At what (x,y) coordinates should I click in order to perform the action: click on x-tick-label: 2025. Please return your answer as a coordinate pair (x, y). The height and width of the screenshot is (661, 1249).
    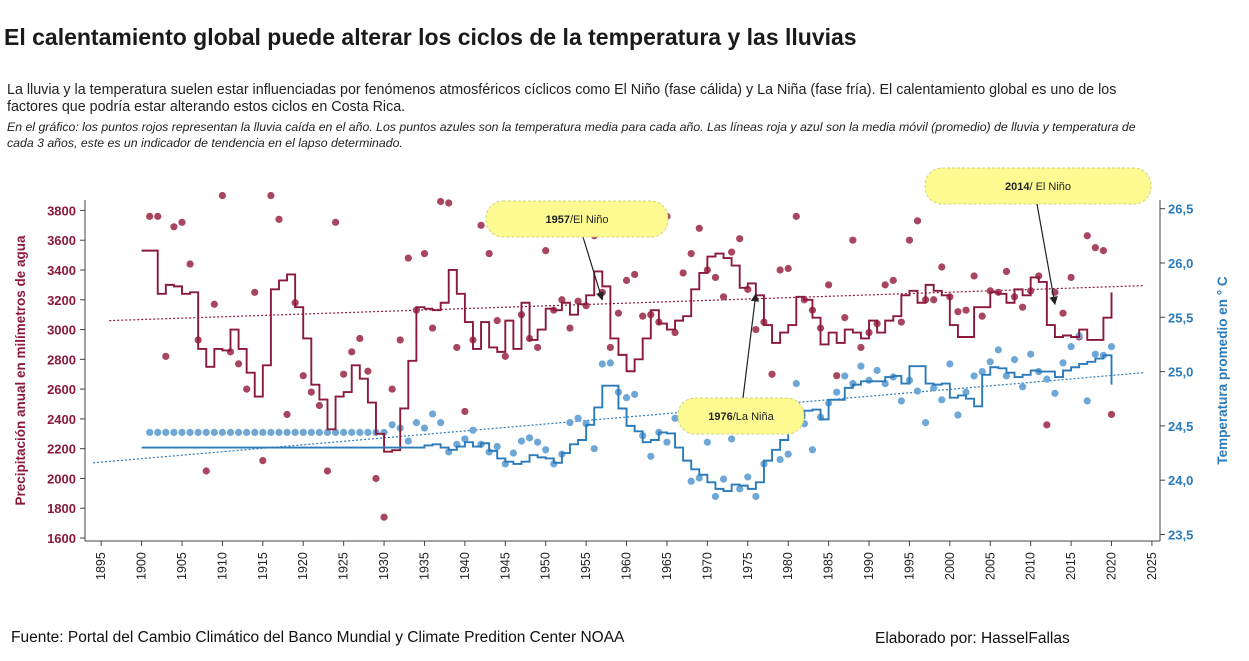
    Looking at the image, I should click on (1152, 566).